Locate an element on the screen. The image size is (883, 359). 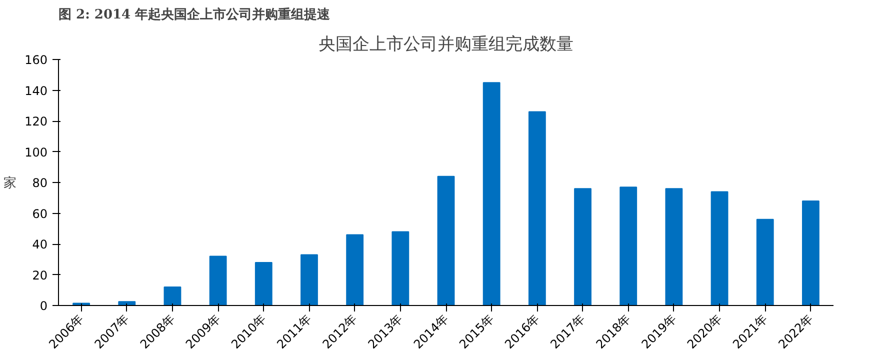
y-tick-label: 140 is located at coordinates (36, 91).